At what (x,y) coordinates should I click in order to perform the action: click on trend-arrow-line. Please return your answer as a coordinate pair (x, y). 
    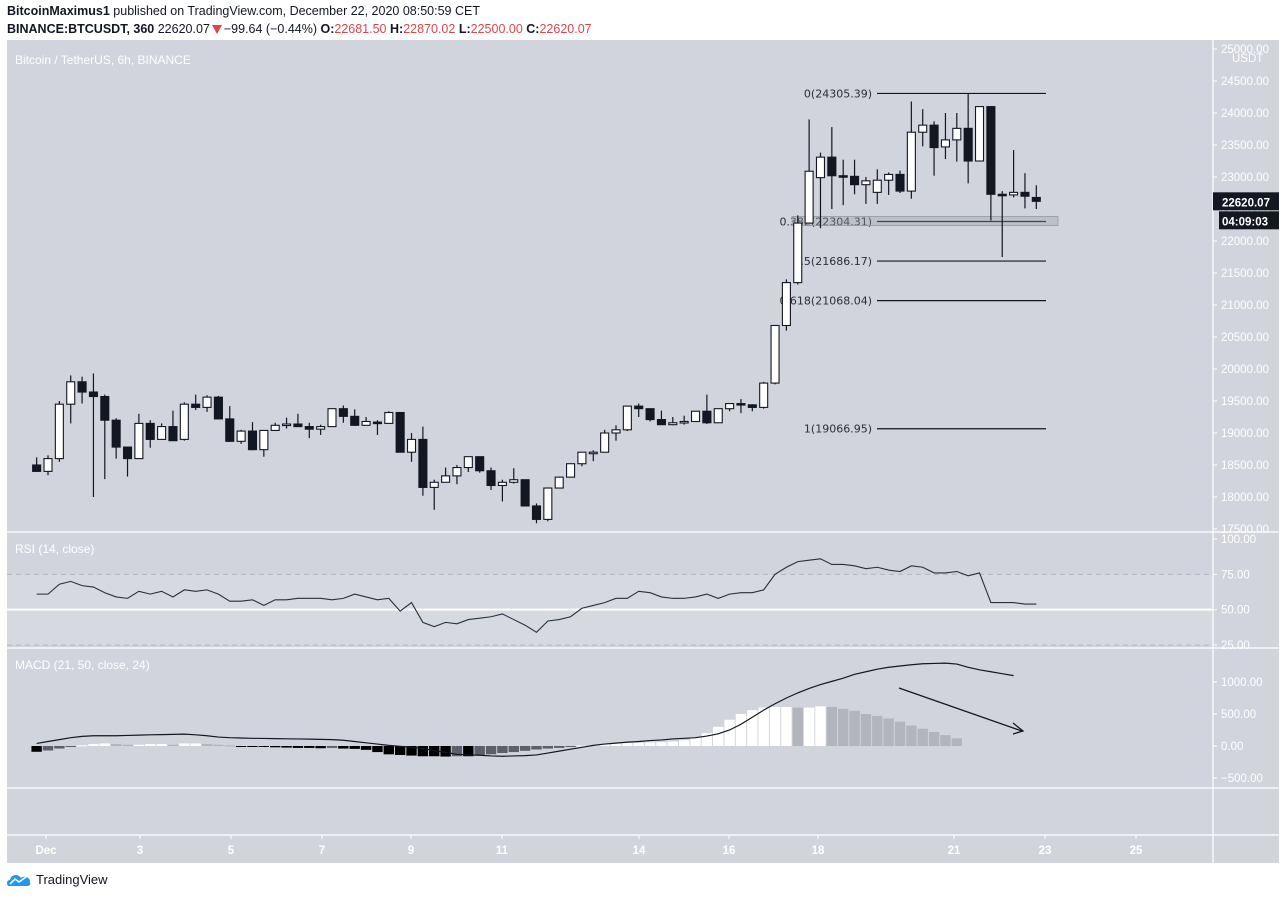
    Looking at the image, I should click on (960, 709).